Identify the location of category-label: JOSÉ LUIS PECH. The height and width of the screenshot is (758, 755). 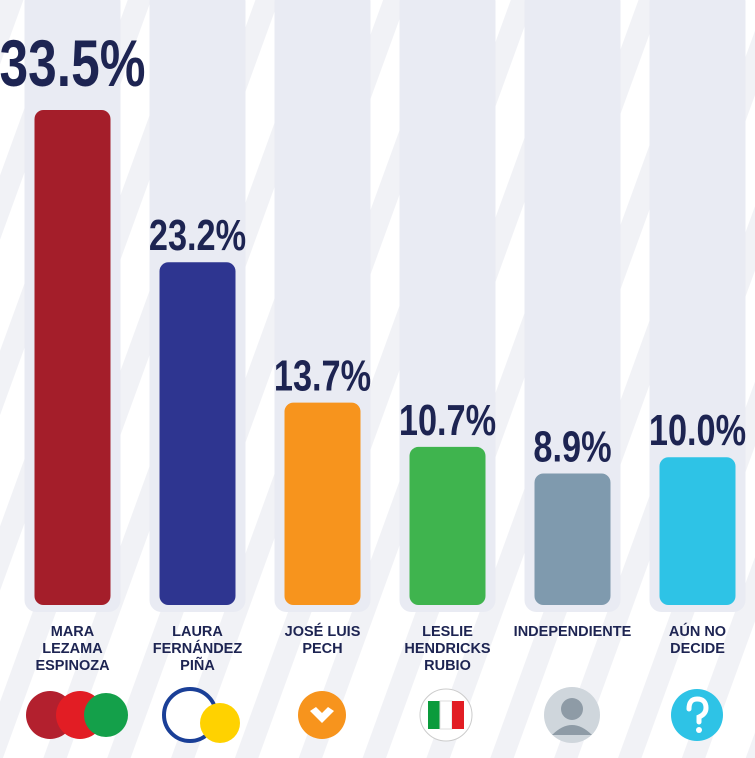
(322, 640).